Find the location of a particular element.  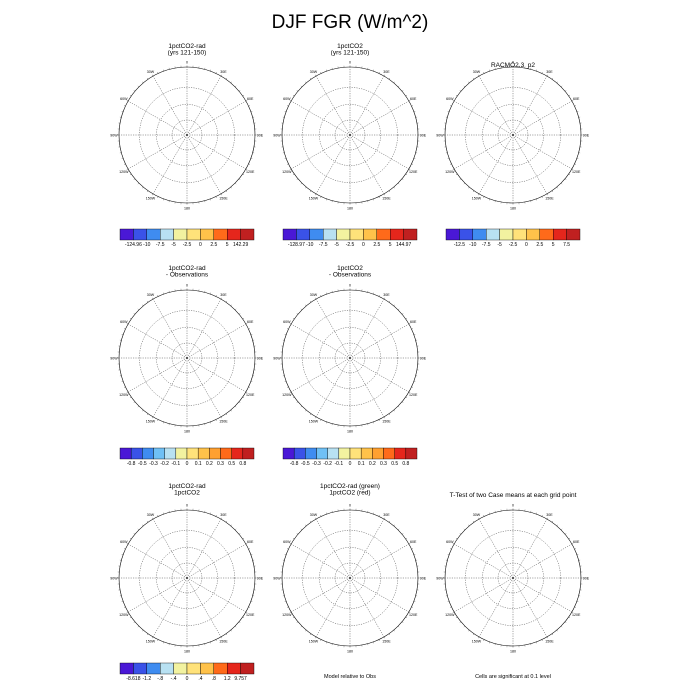

colorbar-label: -0.5 is located at coordinates (305, 464).